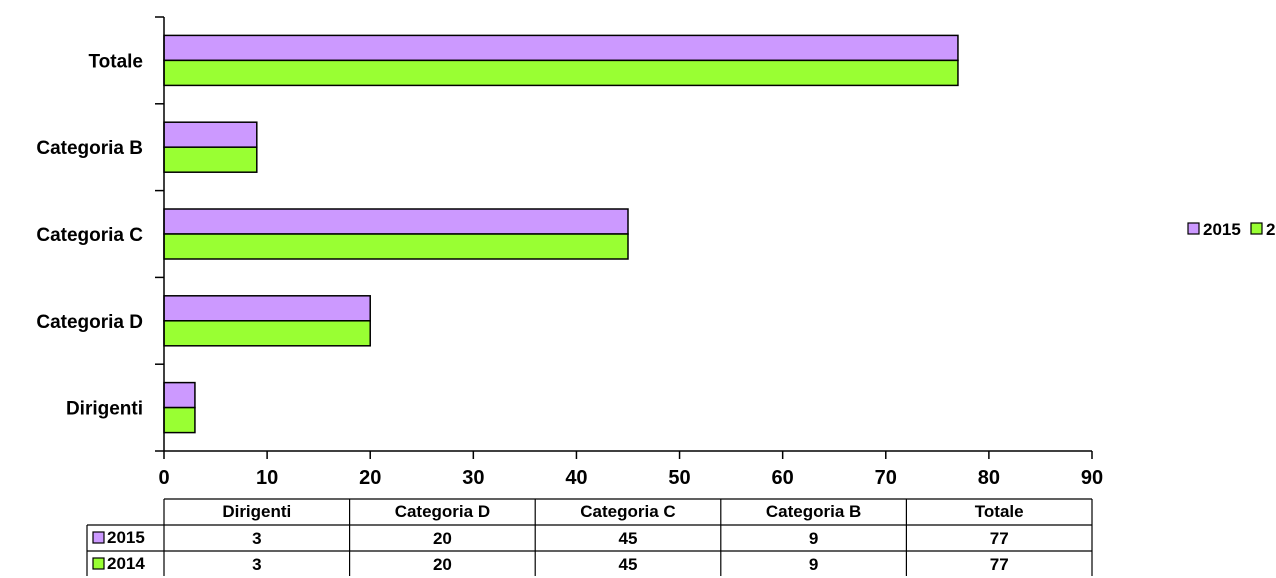  I want to click on x-tick-label: 20, so click(370, 478).